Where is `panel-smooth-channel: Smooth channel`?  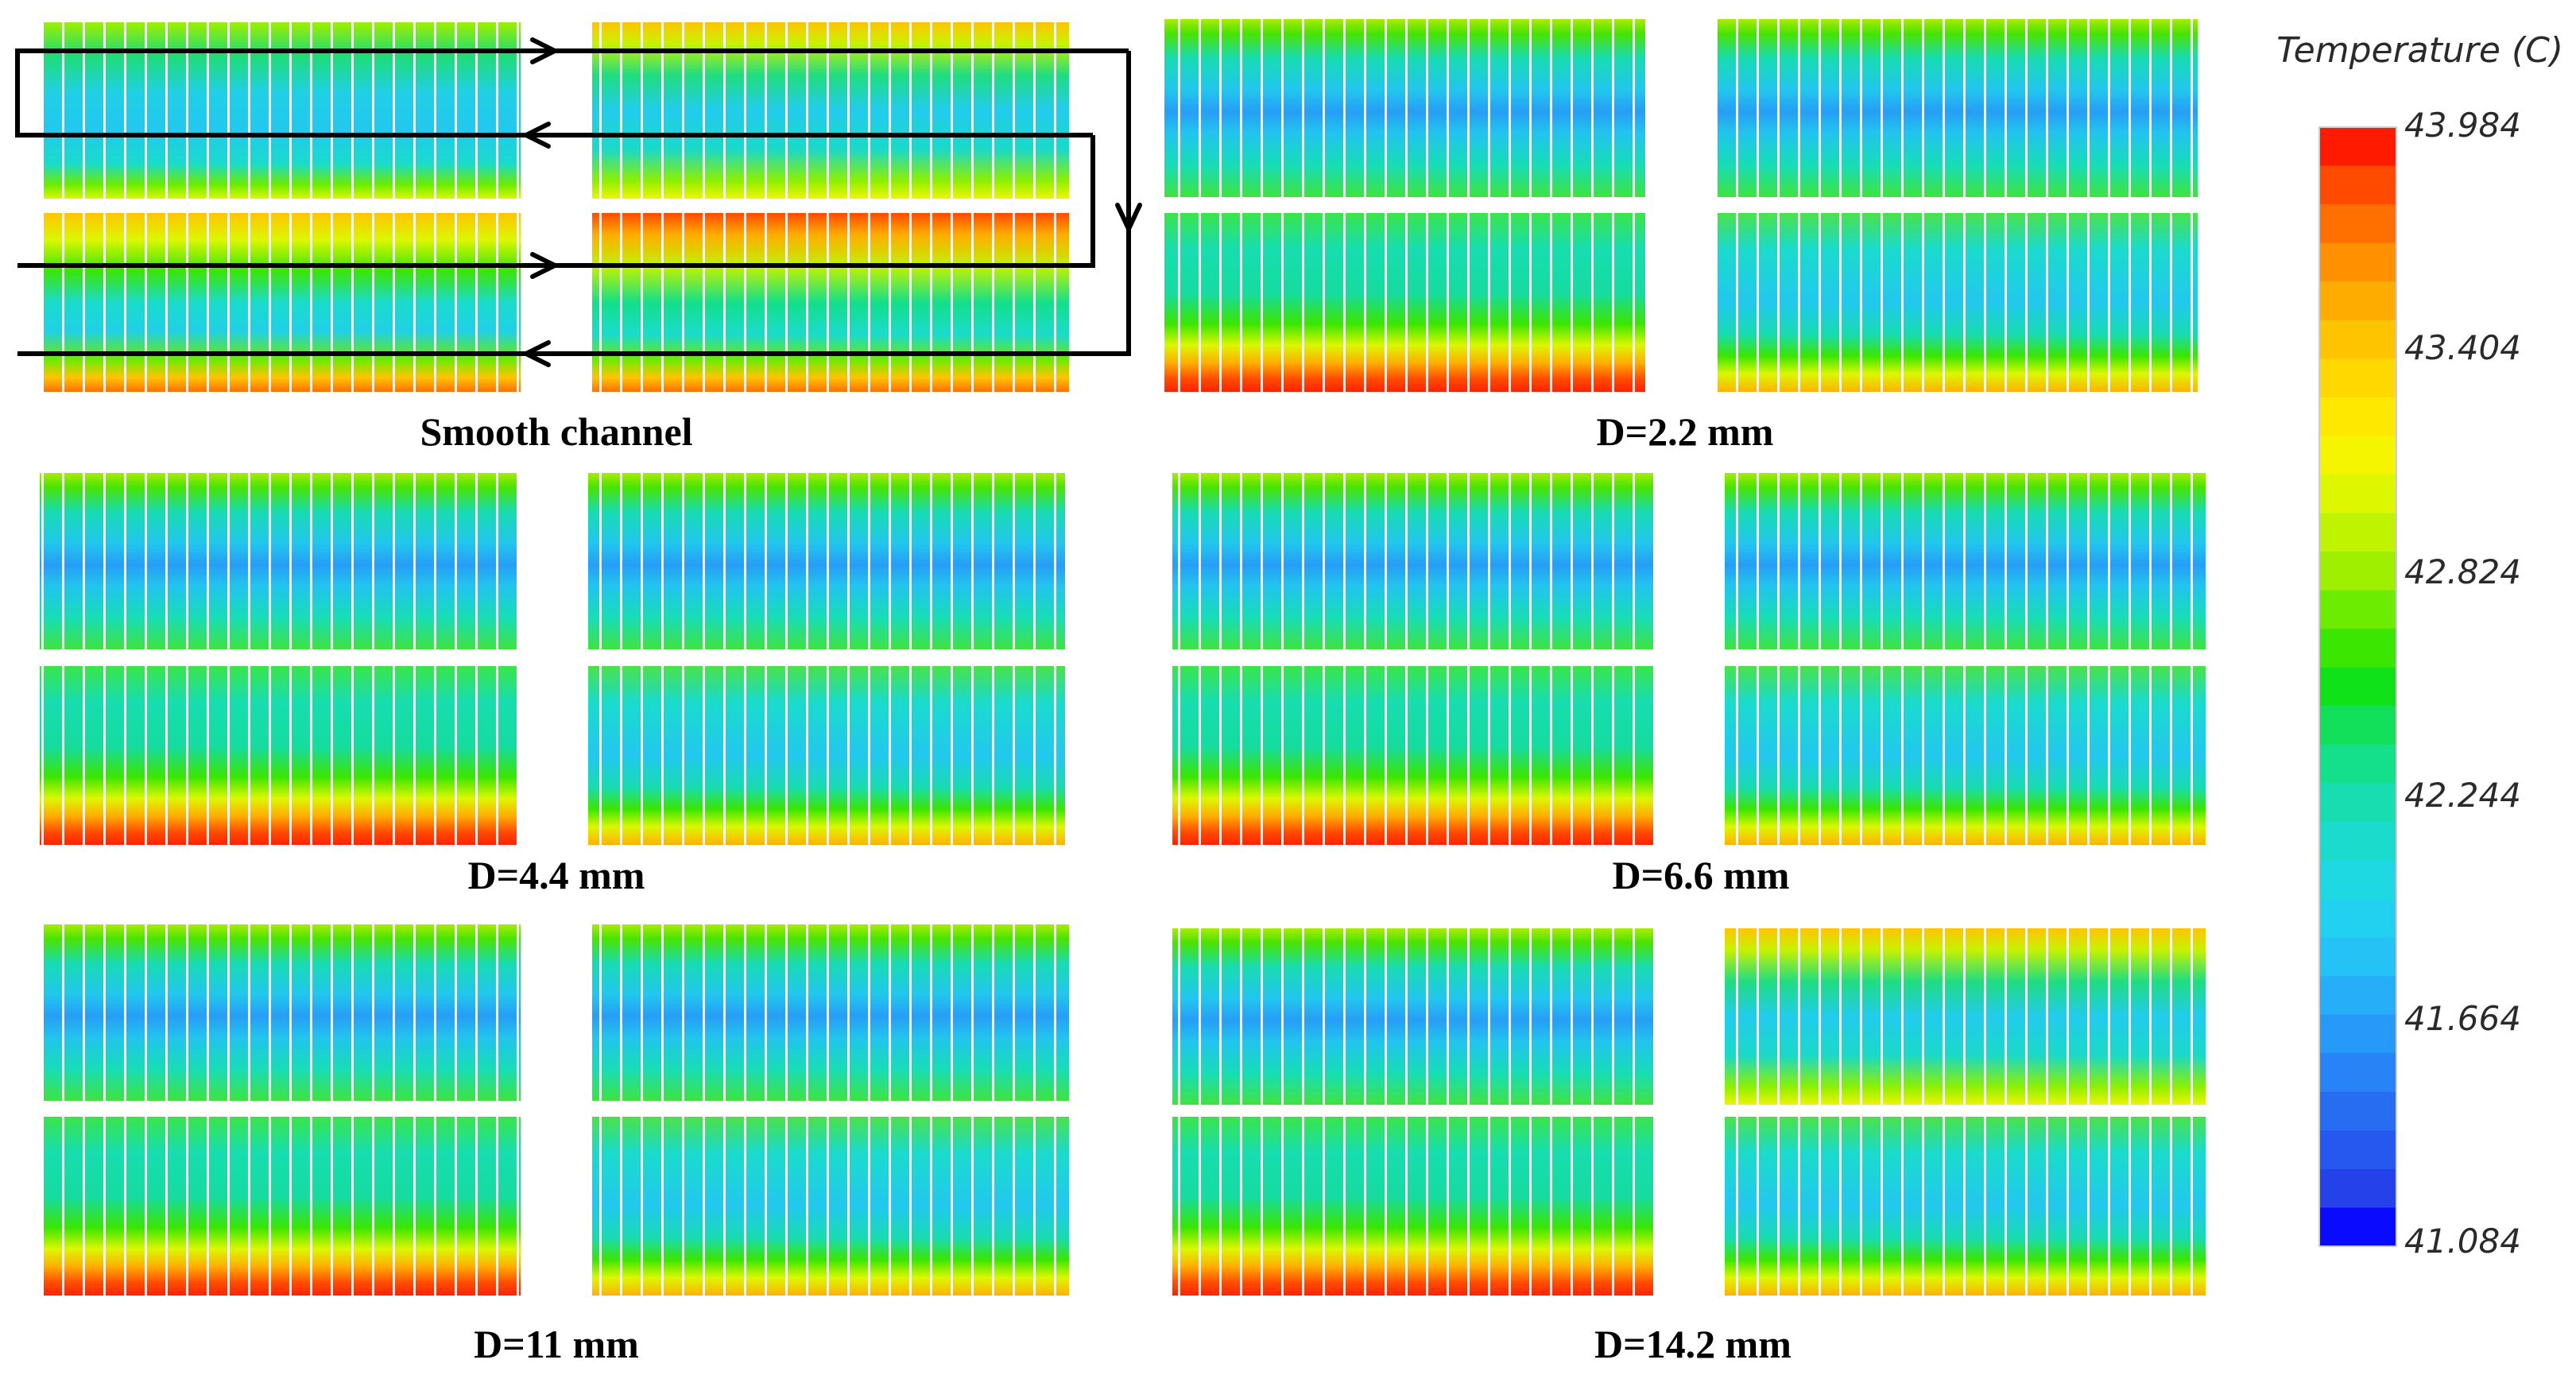 panel-smooth-channel: Smooth channel is located at coordinates (578, 238).